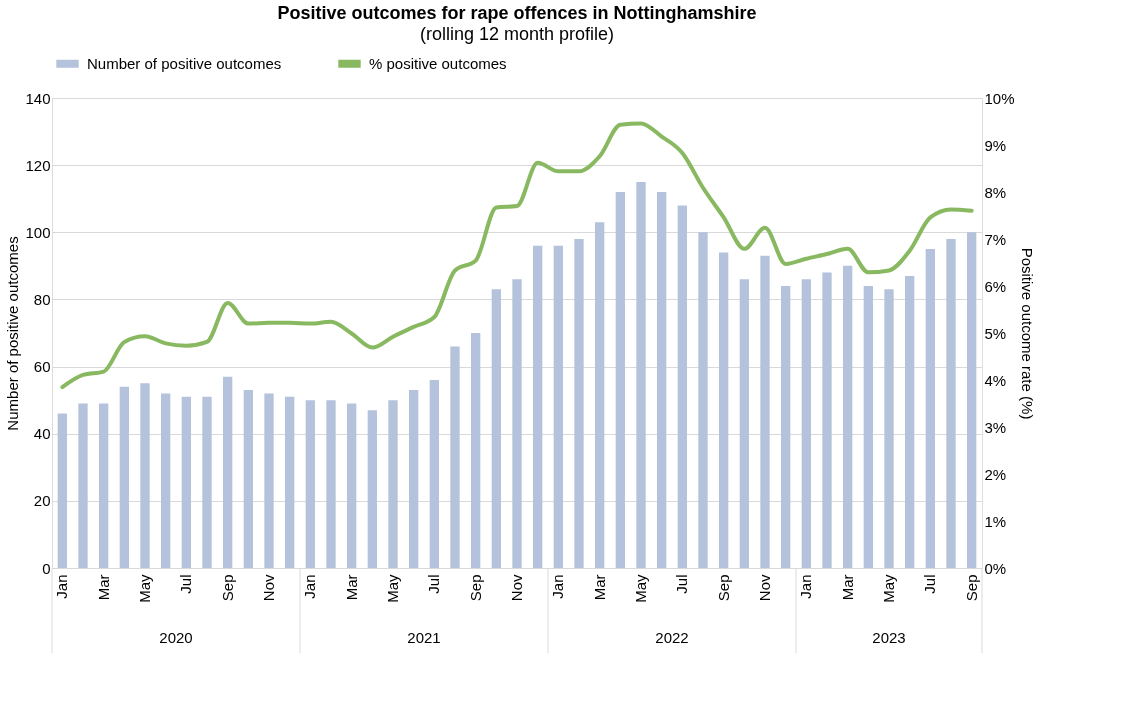 The width and height of the screenshot is (1133, 715). Describe the element at coordinates (995, 239) in the screenshot. I see `y2-tick-label: 7%` at that location.